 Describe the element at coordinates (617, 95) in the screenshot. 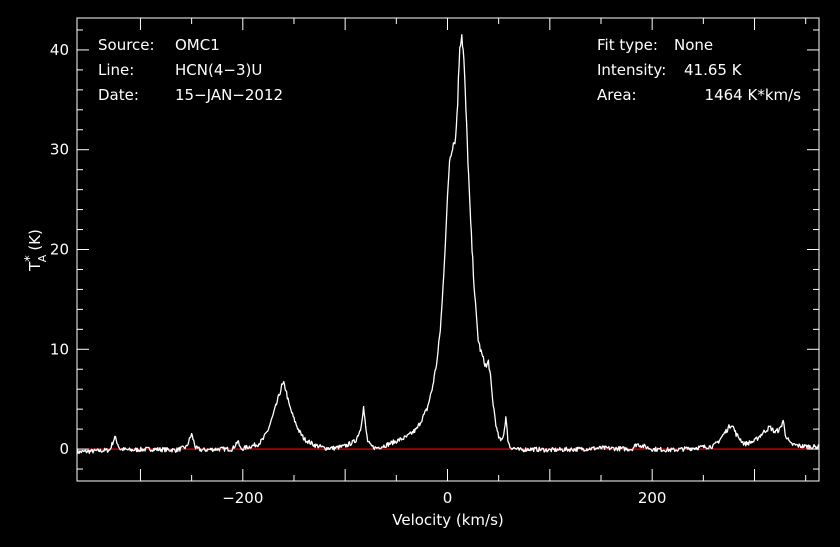

I see `area-key: Area:` at that location.